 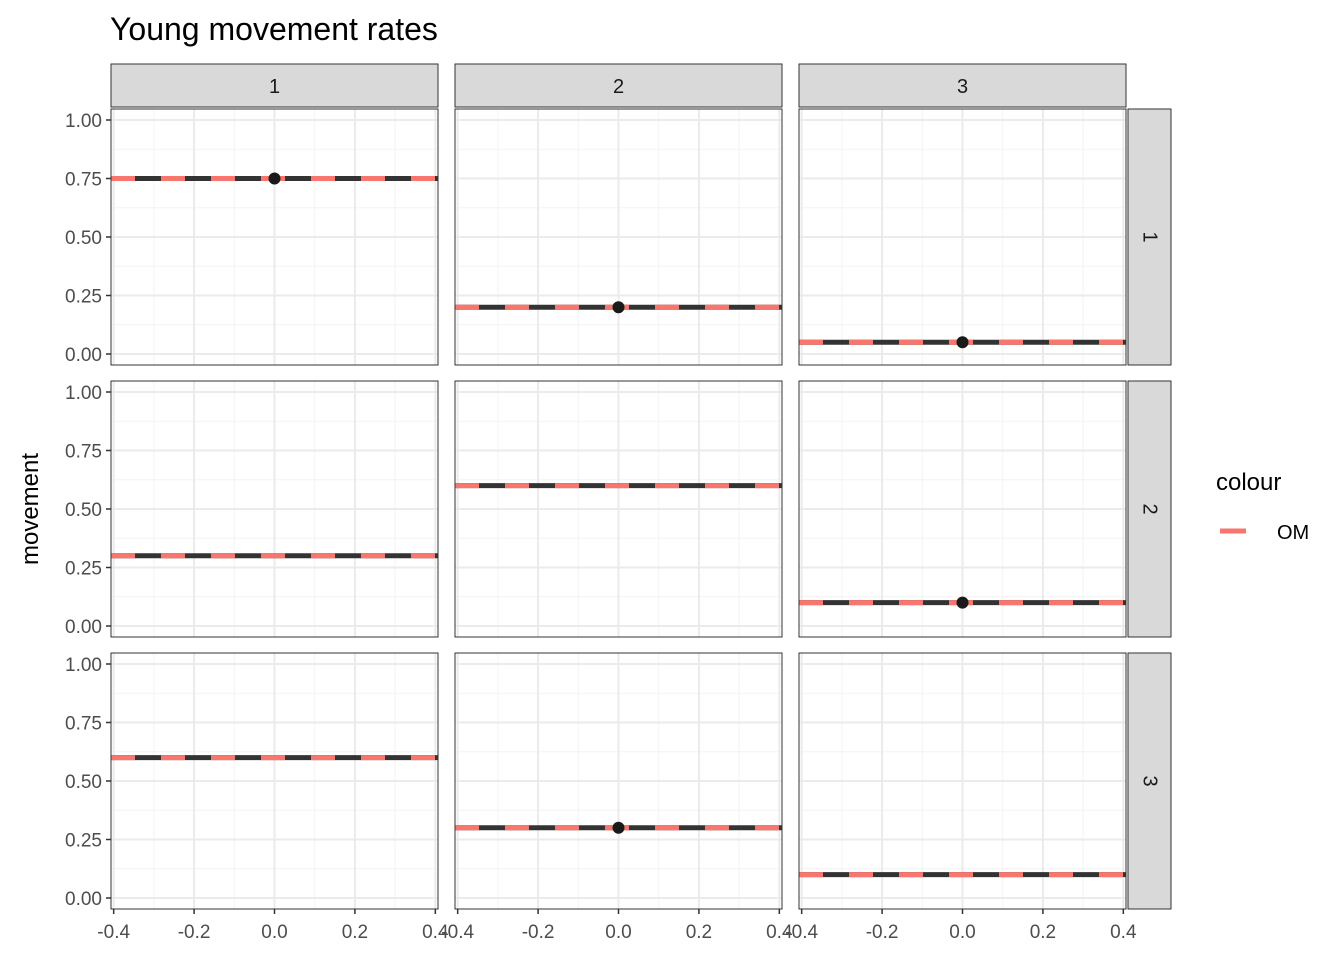 What do you see at coordinates (617, 797) in the screenshot?
I see `panel-3-2: -0.4 -0.2 0.0 0.2 0.4` at bounding box center [617, 797].